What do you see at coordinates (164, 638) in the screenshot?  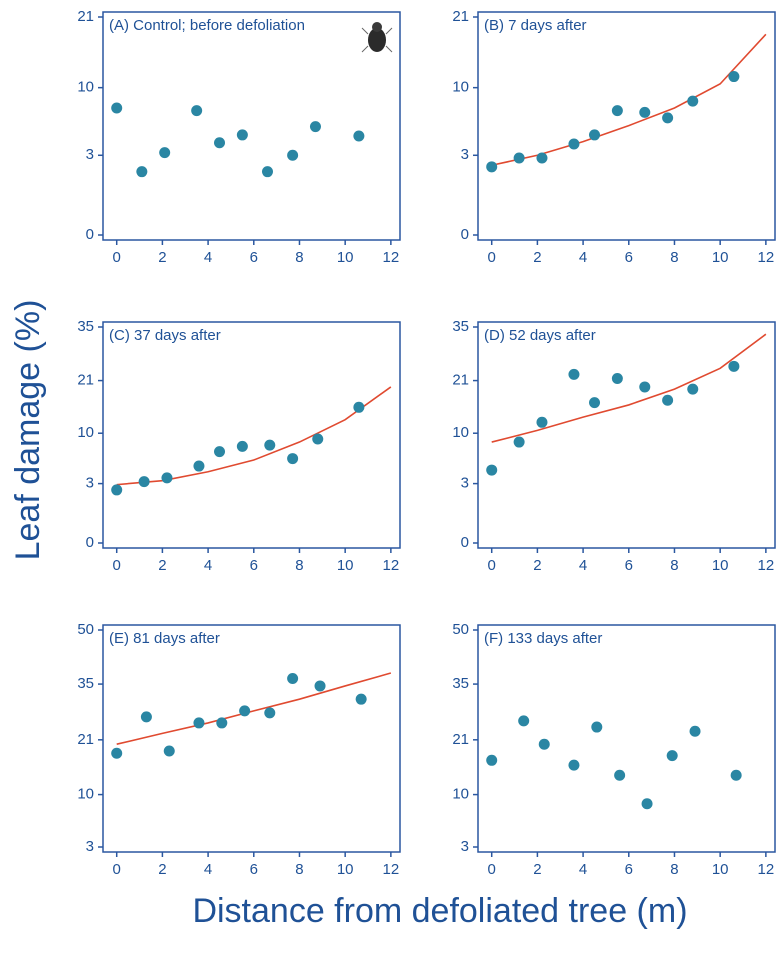 I see `panel-title: (E) 81 days after` at bounding box center [164, 638].